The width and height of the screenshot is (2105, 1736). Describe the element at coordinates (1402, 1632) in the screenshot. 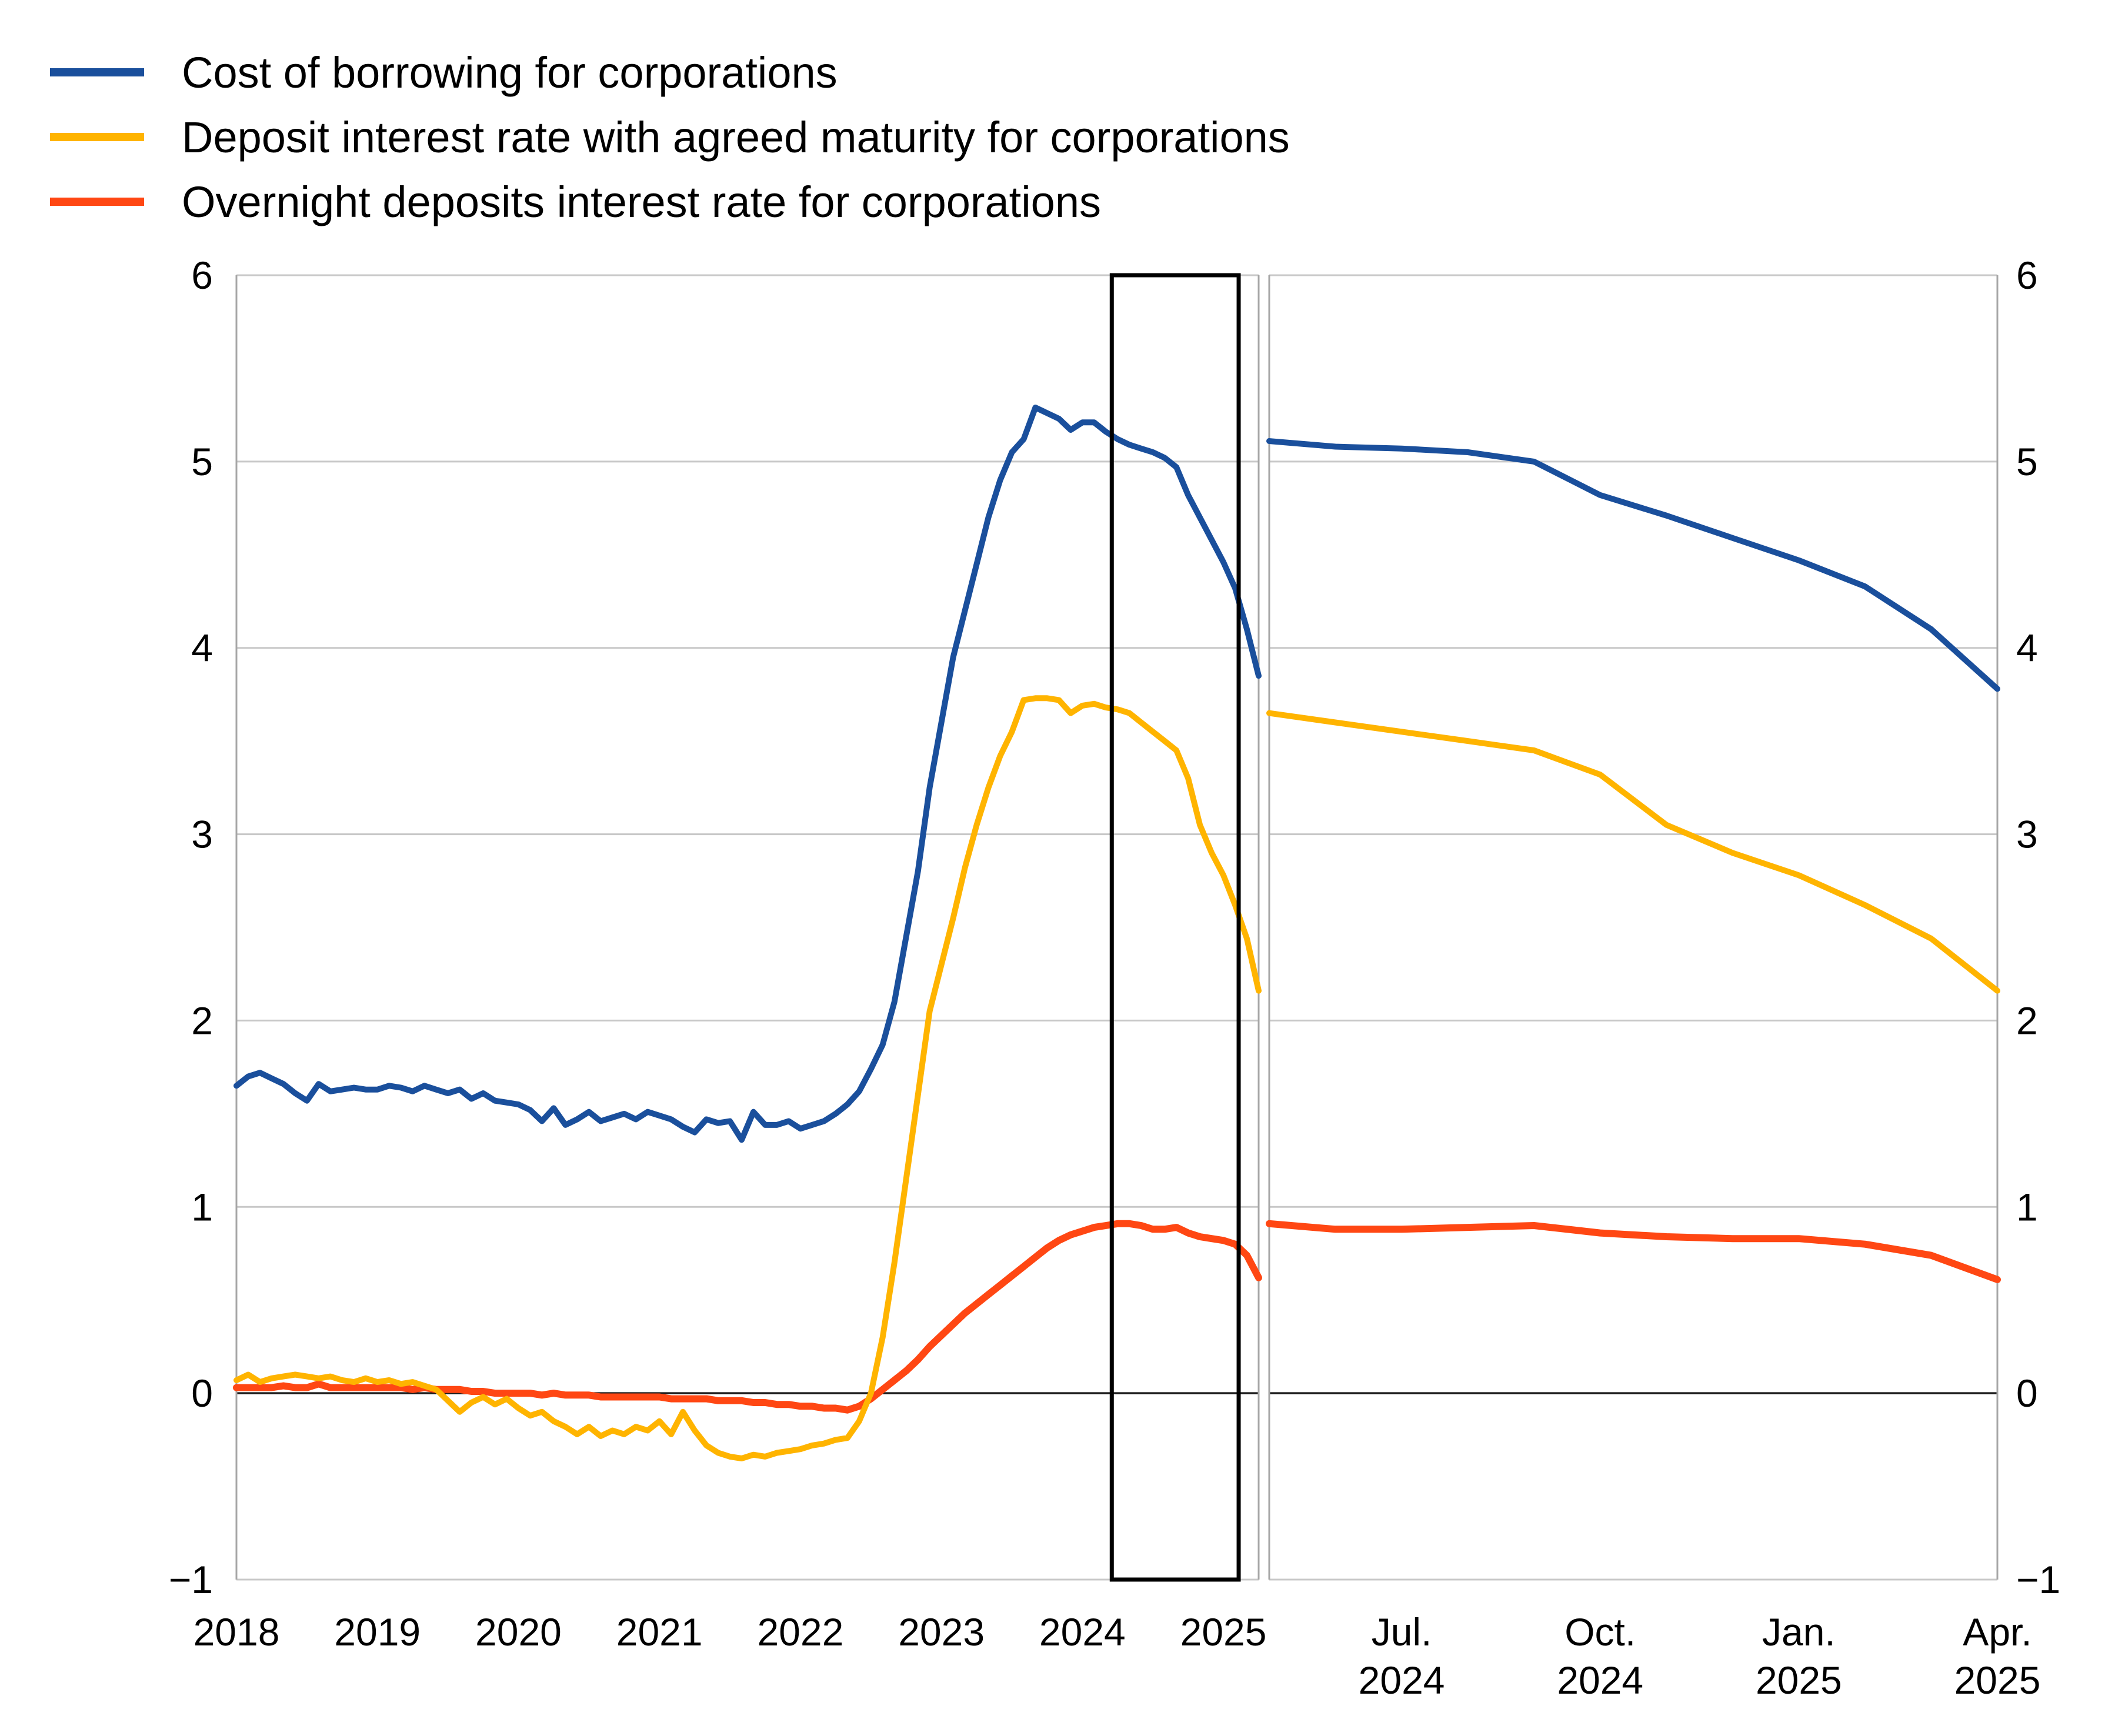

I see `x-tick-label-right: Jul.` at that location.